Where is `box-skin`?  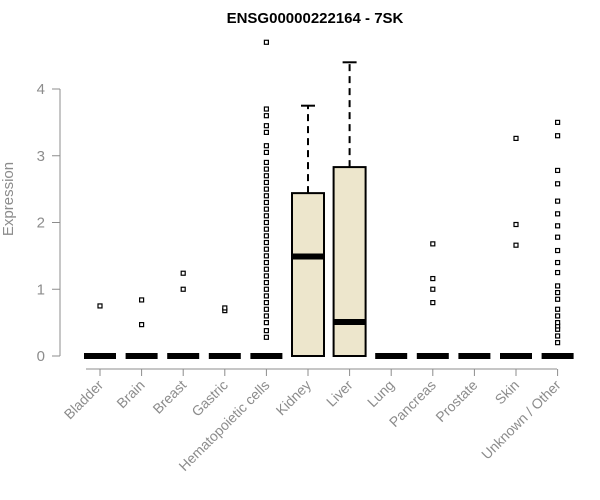
box-skin is located at coordinates (516, 247).